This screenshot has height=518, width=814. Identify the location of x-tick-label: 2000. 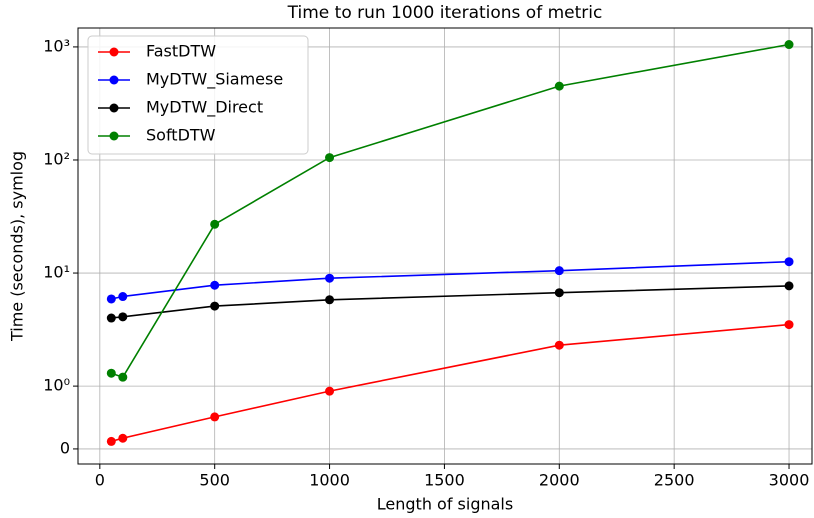
(559, 480).